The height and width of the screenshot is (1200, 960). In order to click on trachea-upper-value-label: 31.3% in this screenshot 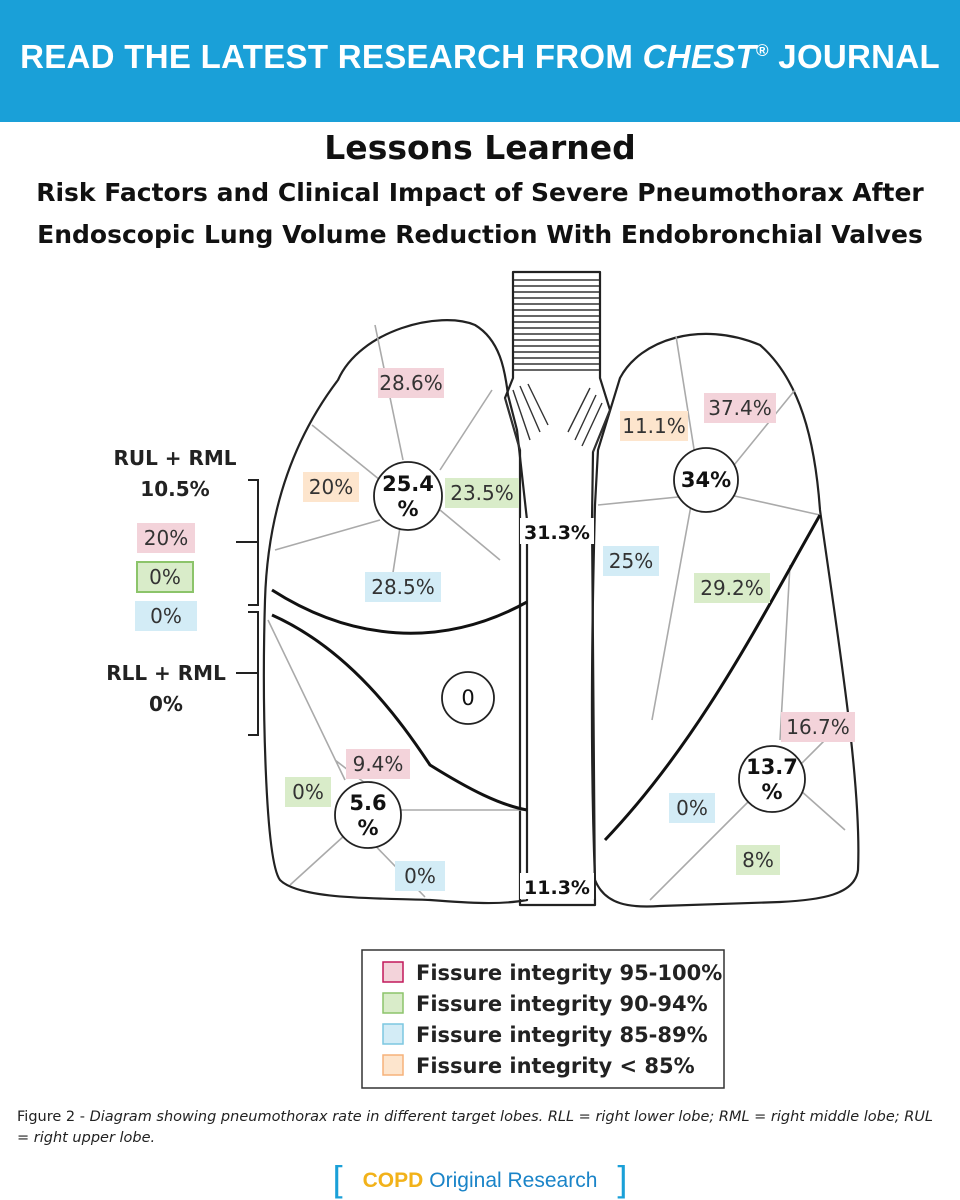, I will do `click(557, 533)`.